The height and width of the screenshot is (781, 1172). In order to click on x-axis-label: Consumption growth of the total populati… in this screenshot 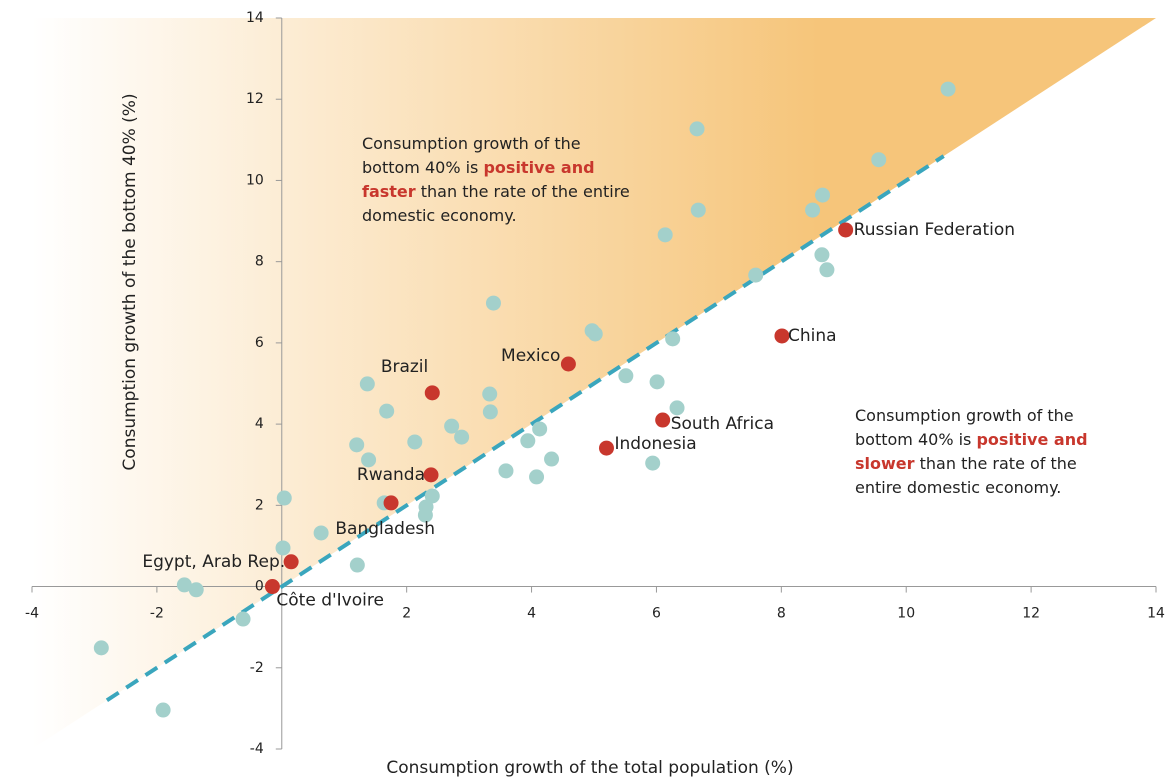, I will do `click(589, 768)`.